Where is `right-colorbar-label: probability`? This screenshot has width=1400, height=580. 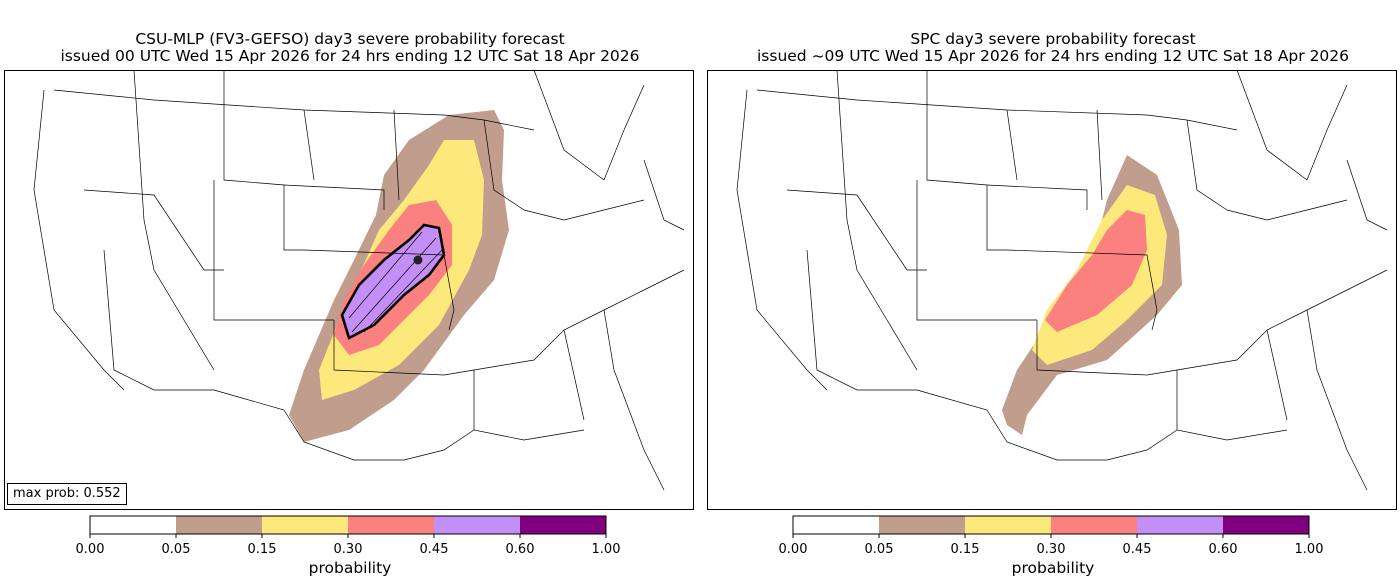
right-colorbar-label: probability is located at coordinates (1053, 568).